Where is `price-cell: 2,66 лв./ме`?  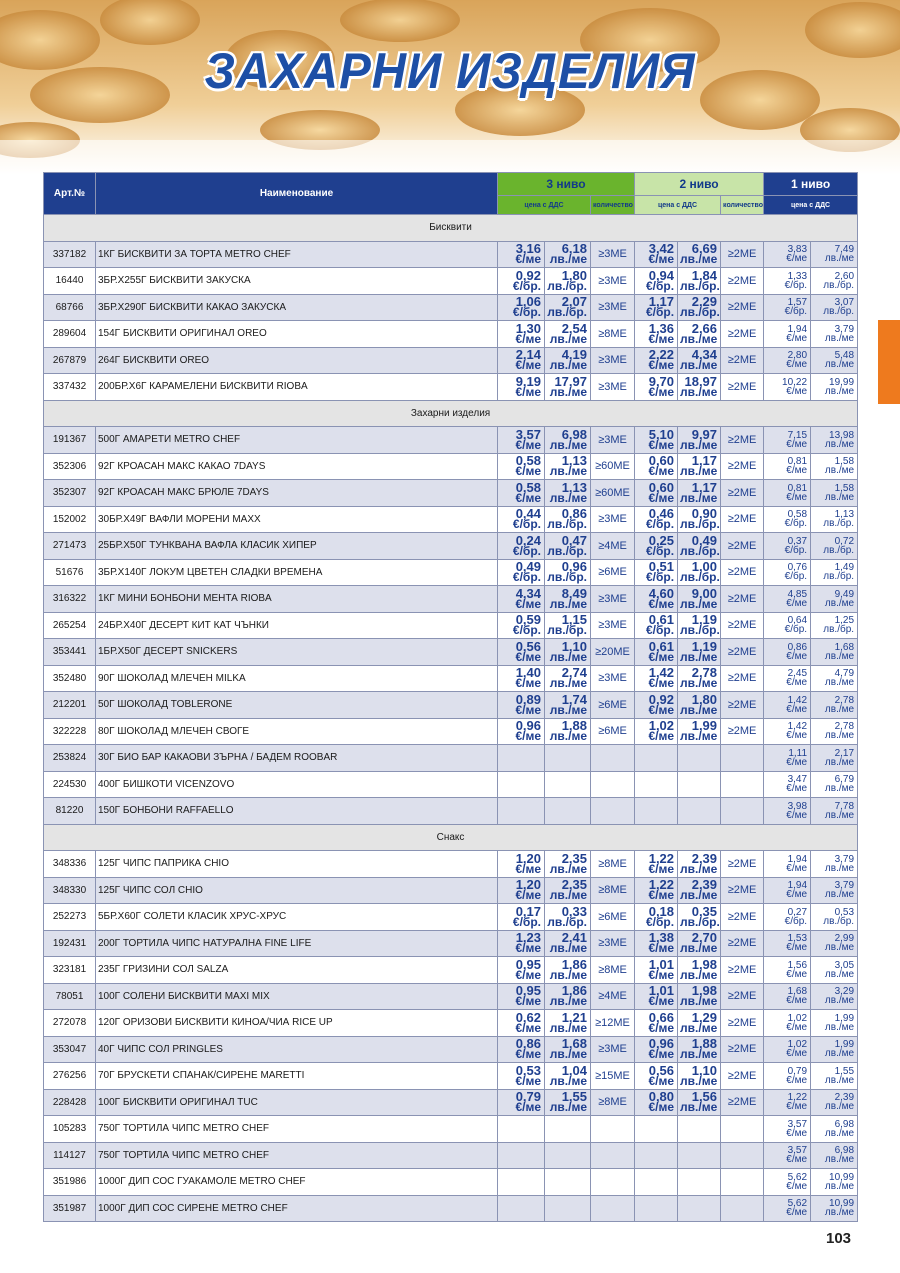 price-cell: 2,66 лв./ме is located at coordinates (699, 334).